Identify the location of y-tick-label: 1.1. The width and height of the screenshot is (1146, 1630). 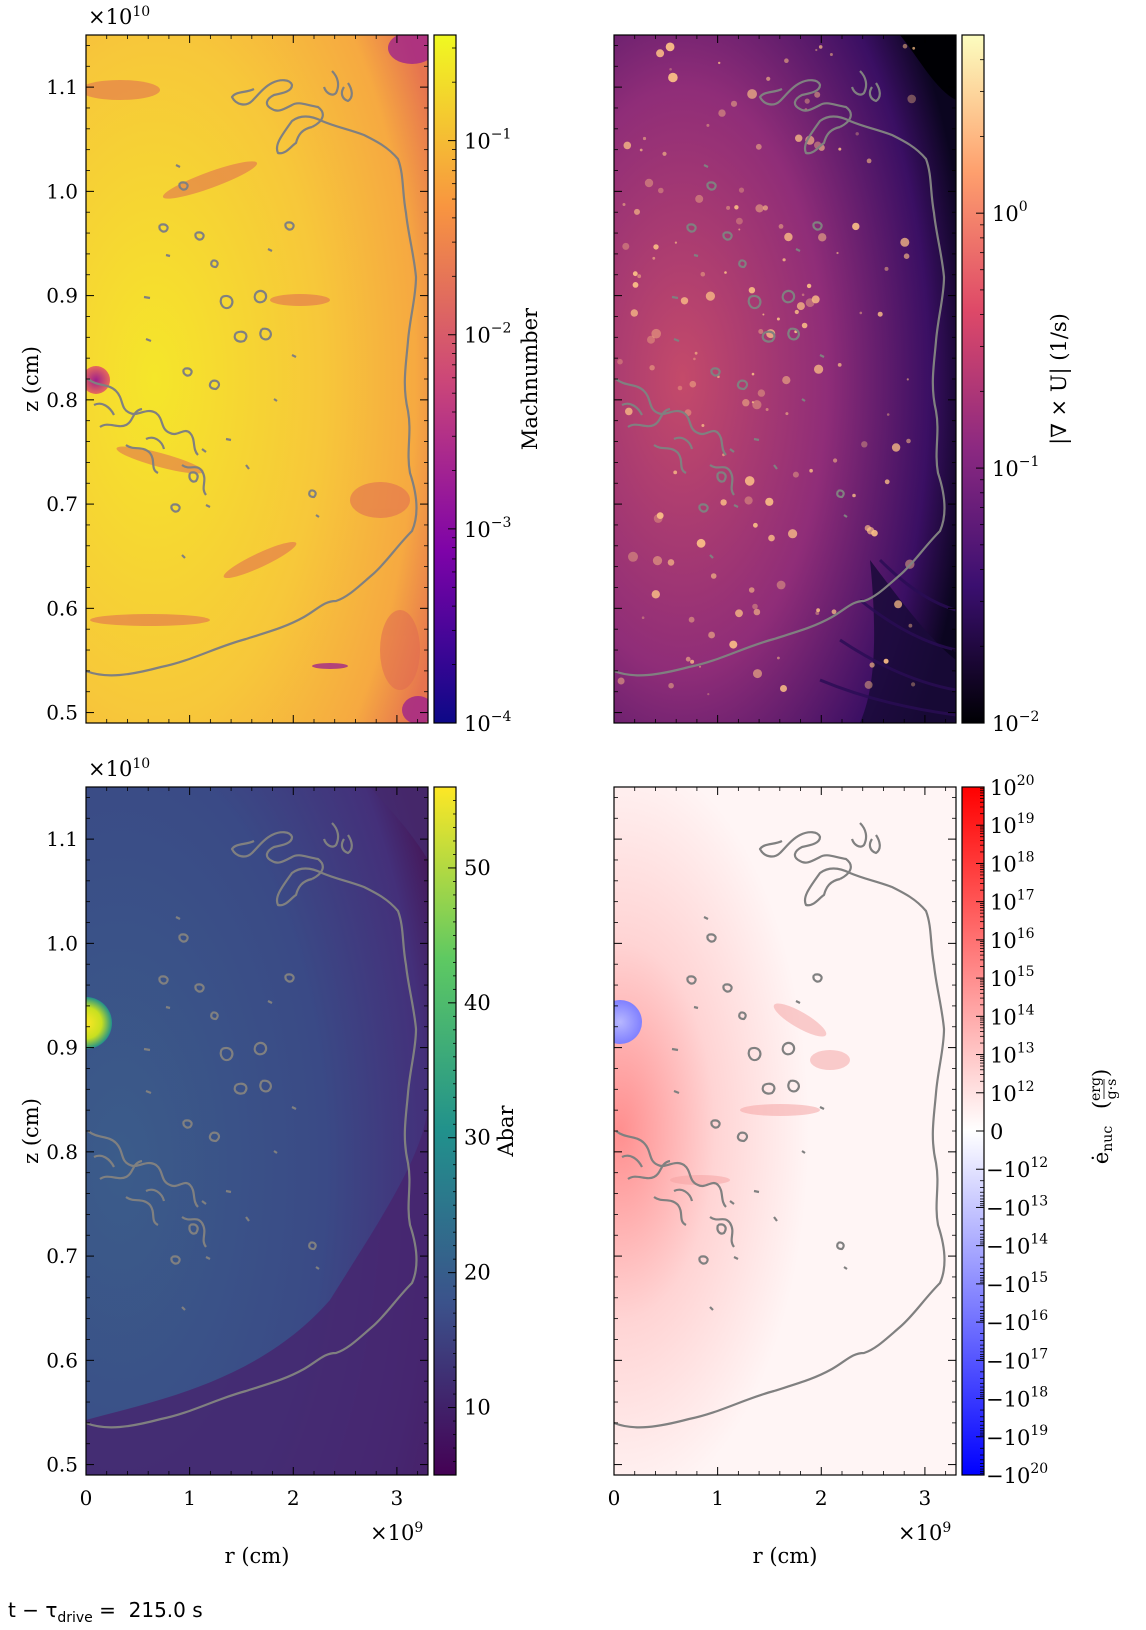
(62, 87).